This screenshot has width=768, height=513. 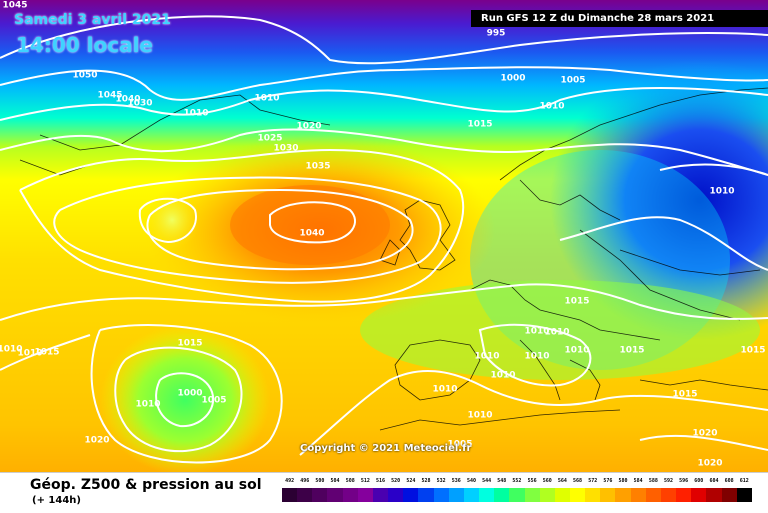 What do you see at coordinates (502, 481) in the screenshot?
I see `legend-value: 548` at bounding box center [502, 481].